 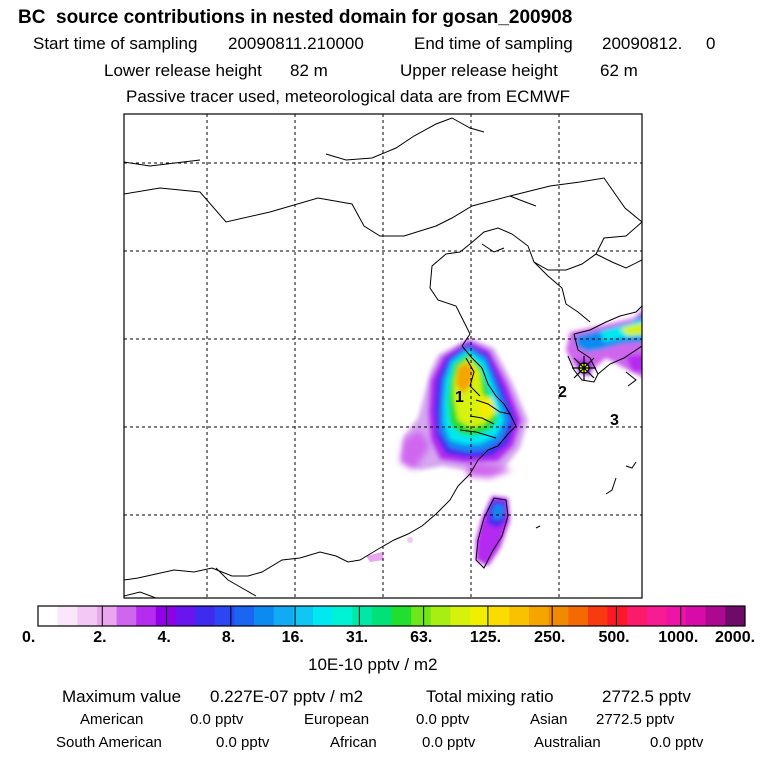 I want to click on tick-label: 2., so click(x=100, y=637).